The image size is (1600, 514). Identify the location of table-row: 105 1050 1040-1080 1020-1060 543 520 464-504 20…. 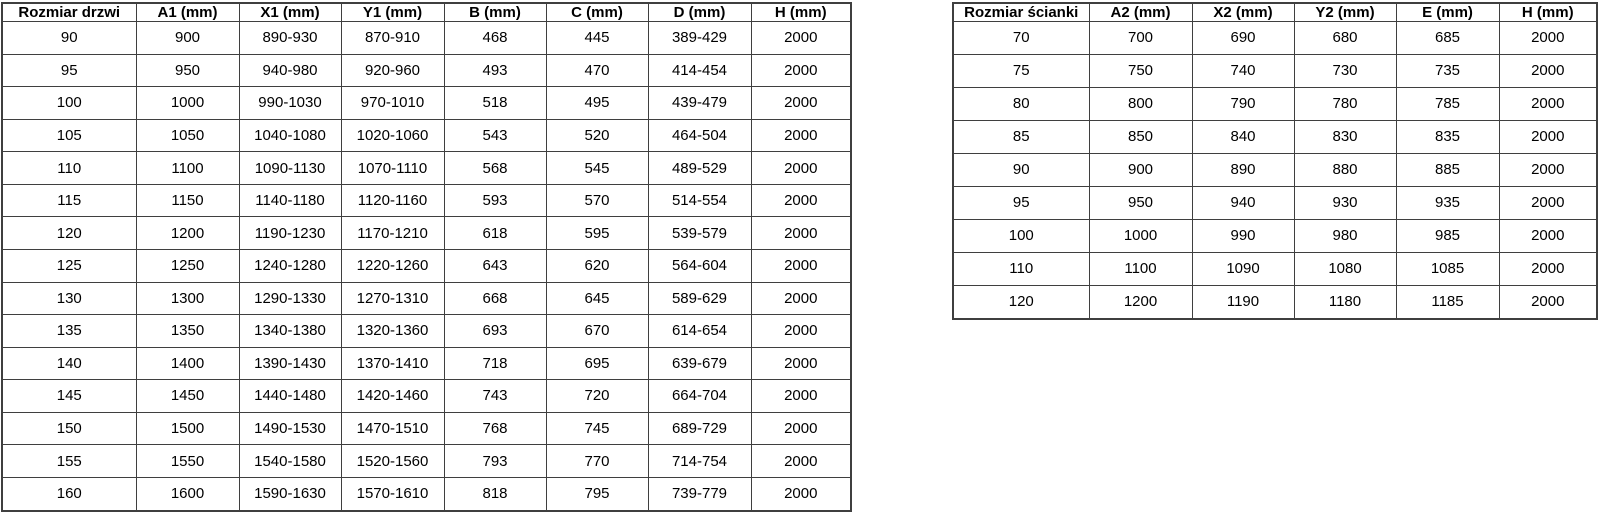
(426, 135).